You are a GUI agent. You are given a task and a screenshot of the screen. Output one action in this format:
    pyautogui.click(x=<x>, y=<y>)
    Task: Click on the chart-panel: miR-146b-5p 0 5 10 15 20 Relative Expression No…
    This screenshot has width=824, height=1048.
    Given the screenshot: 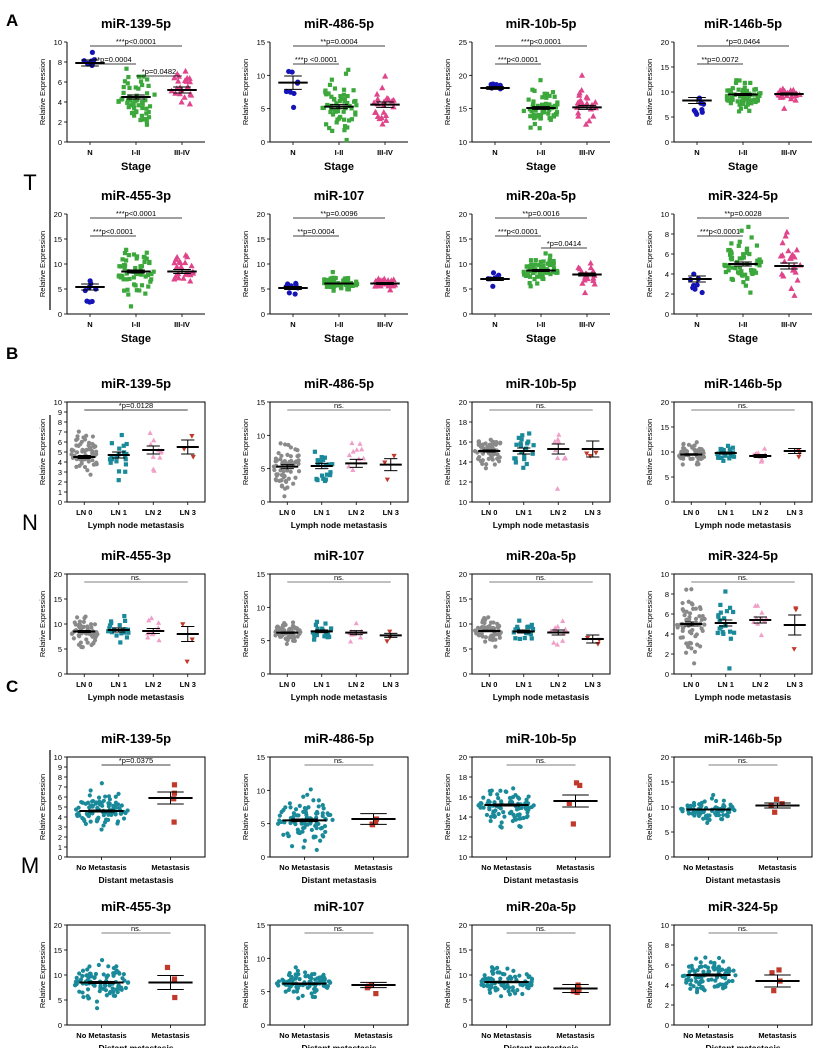 What is the action you would take?
    pyautogui.click(x=729, y=808)
    